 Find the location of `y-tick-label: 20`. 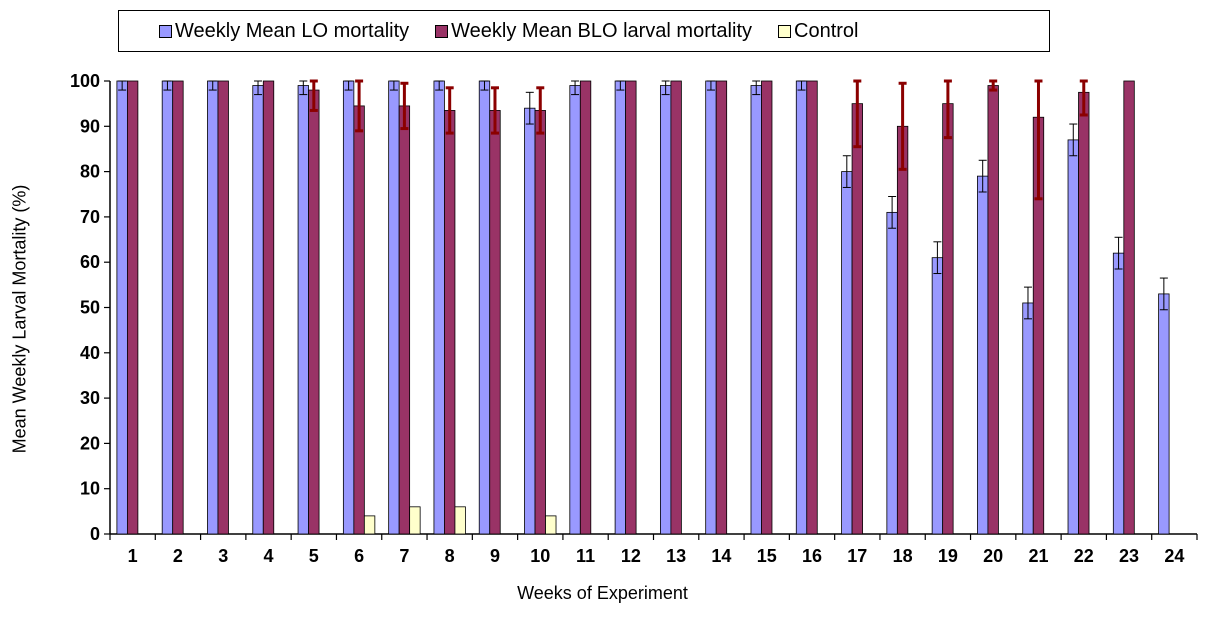

y-tick-label: 20 is located at coordinates (90, 443).